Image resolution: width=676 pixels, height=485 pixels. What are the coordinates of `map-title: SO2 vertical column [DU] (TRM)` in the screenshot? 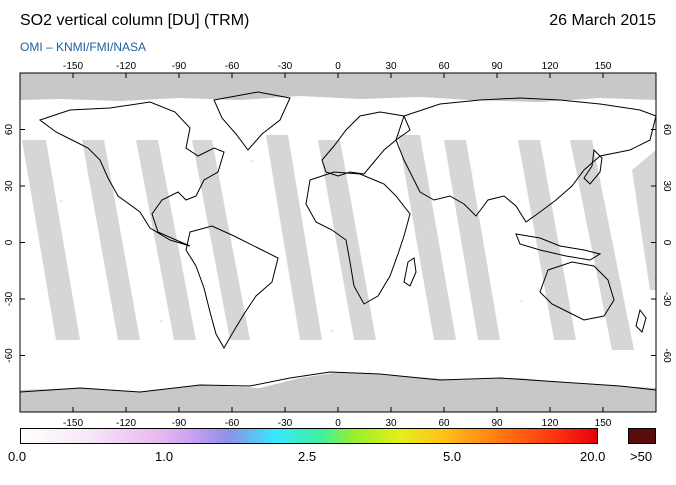 It's located at (135, 20).